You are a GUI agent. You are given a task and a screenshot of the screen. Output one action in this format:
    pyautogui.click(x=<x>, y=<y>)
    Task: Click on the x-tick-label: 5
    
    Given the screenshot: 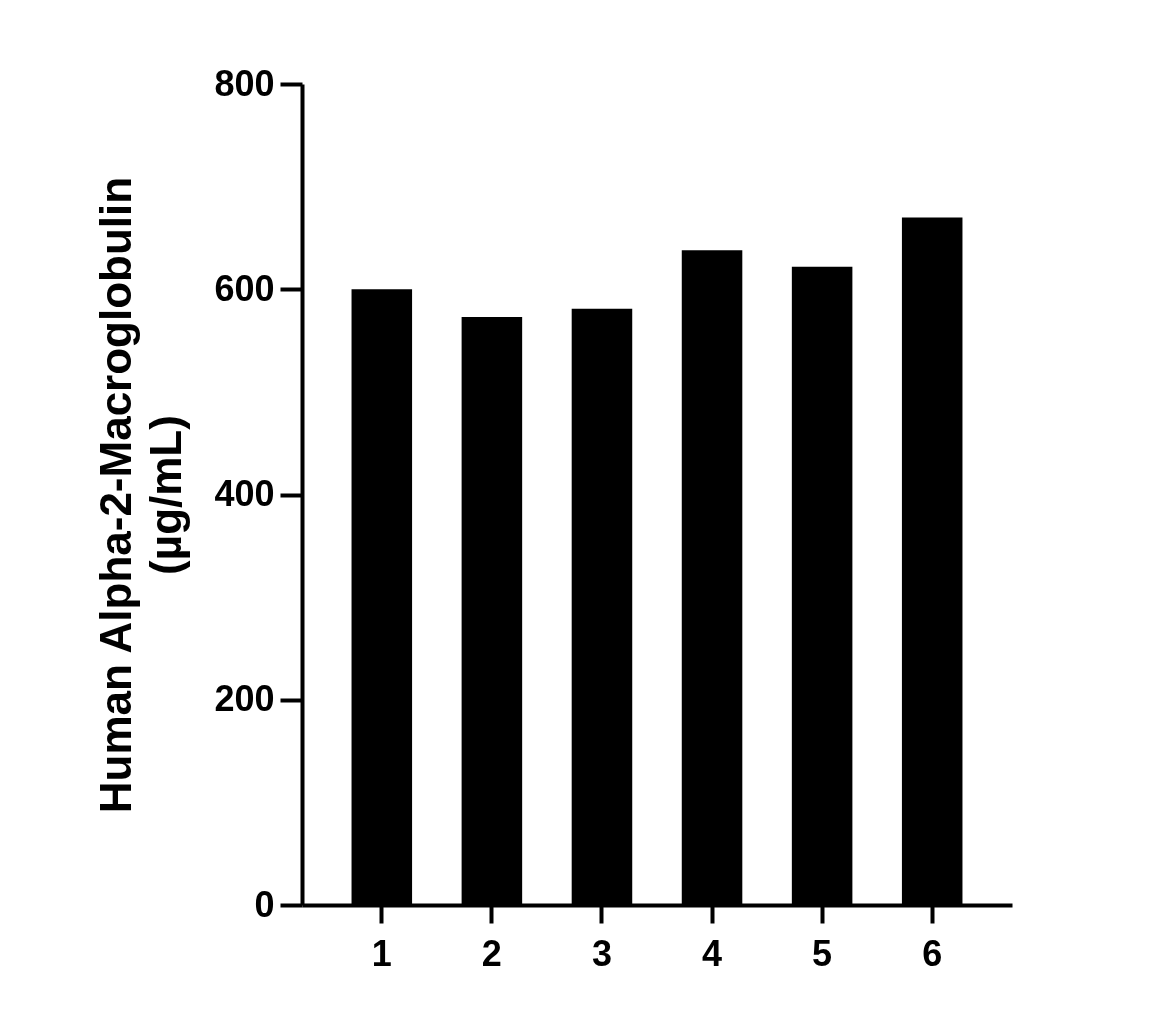 What is the action you would take?
    pyautogui.click(x=822, y=953)
    